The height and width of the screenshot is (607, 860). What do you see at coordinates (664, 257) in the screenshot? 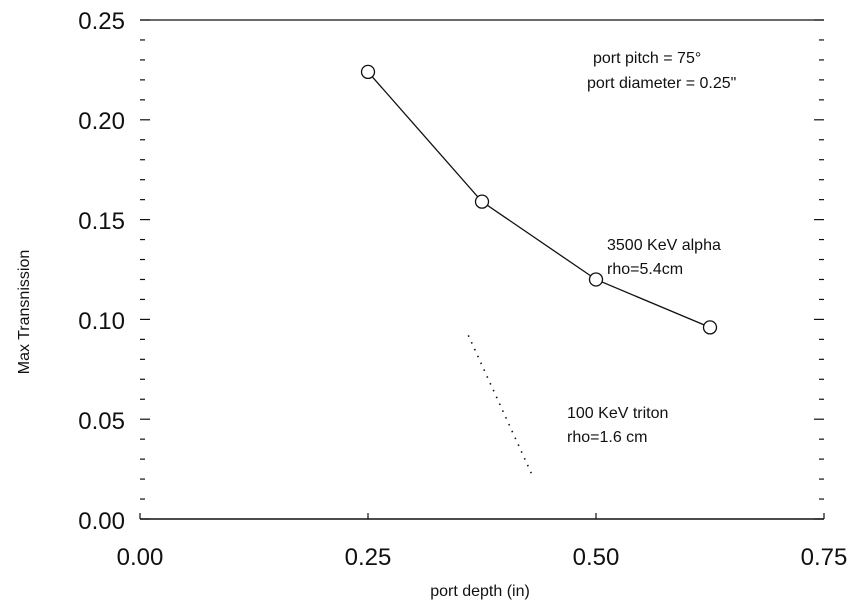
I see `alpha-annotation: 3500 KeV alpha rho=5.4cm` at bounding box center [664, 257].